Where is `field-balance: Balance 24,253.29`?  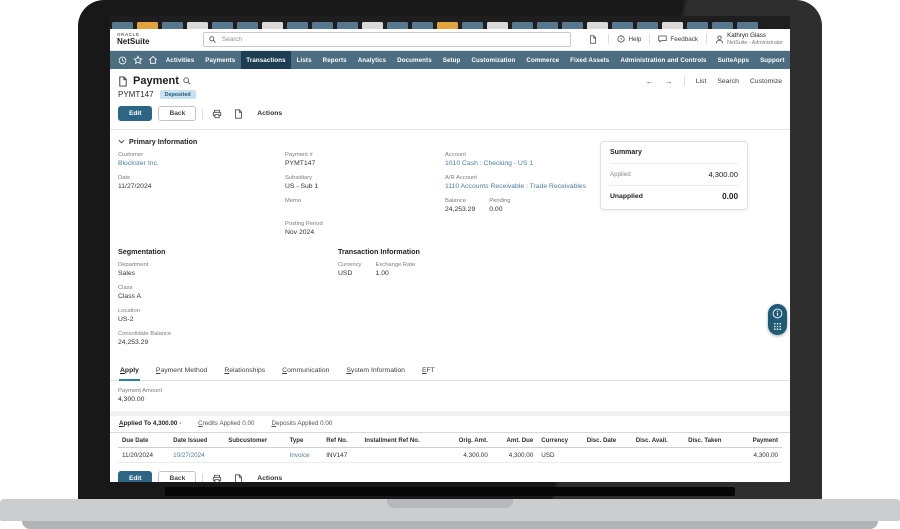 field-balance: Balance 24,253.29 is located at coordinates (460, 206).